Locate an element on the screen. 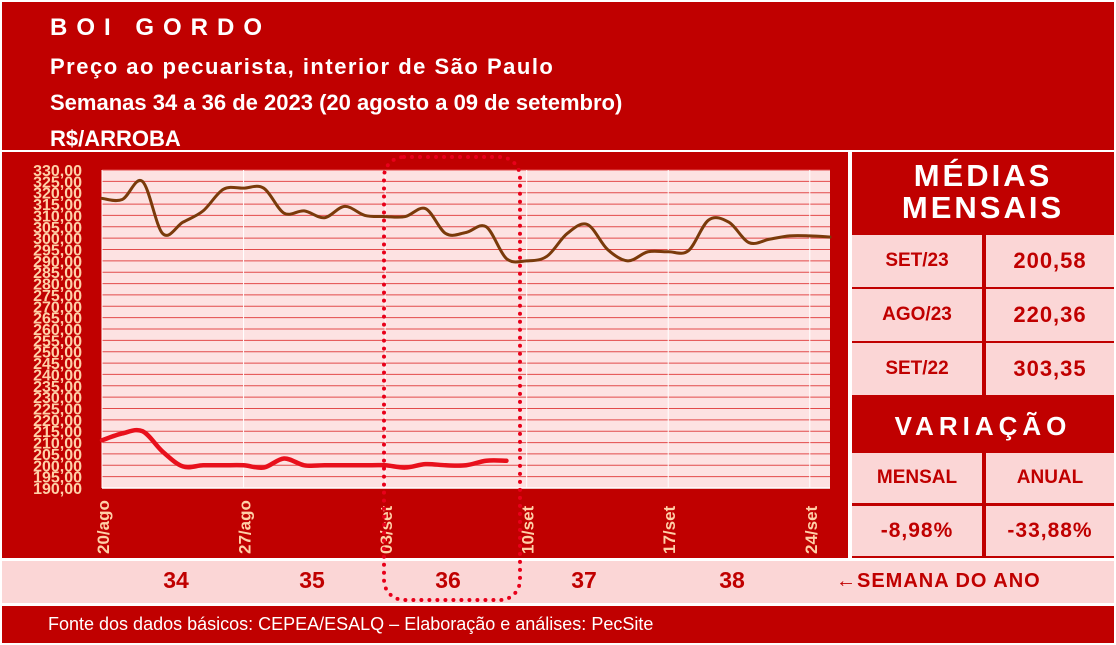 The width and height of the screenshot is (1116, 645). y-tick-label: 250,00 is located at coordinates (57, 353).